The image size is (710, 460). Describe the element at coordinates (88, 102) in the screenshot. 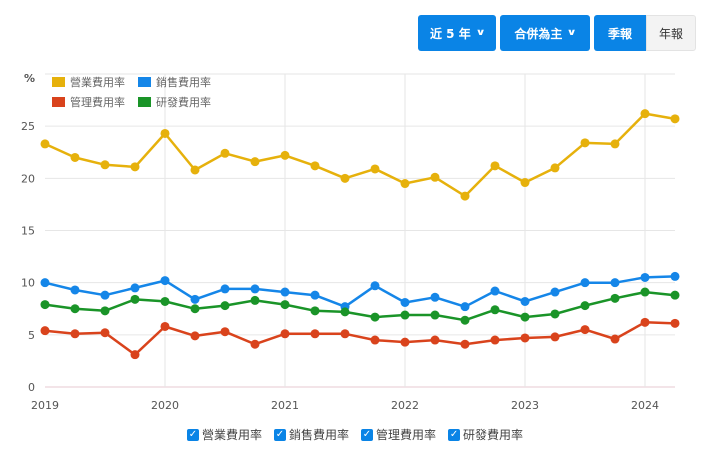

I see `legend-item: 管理費用率` at that location.